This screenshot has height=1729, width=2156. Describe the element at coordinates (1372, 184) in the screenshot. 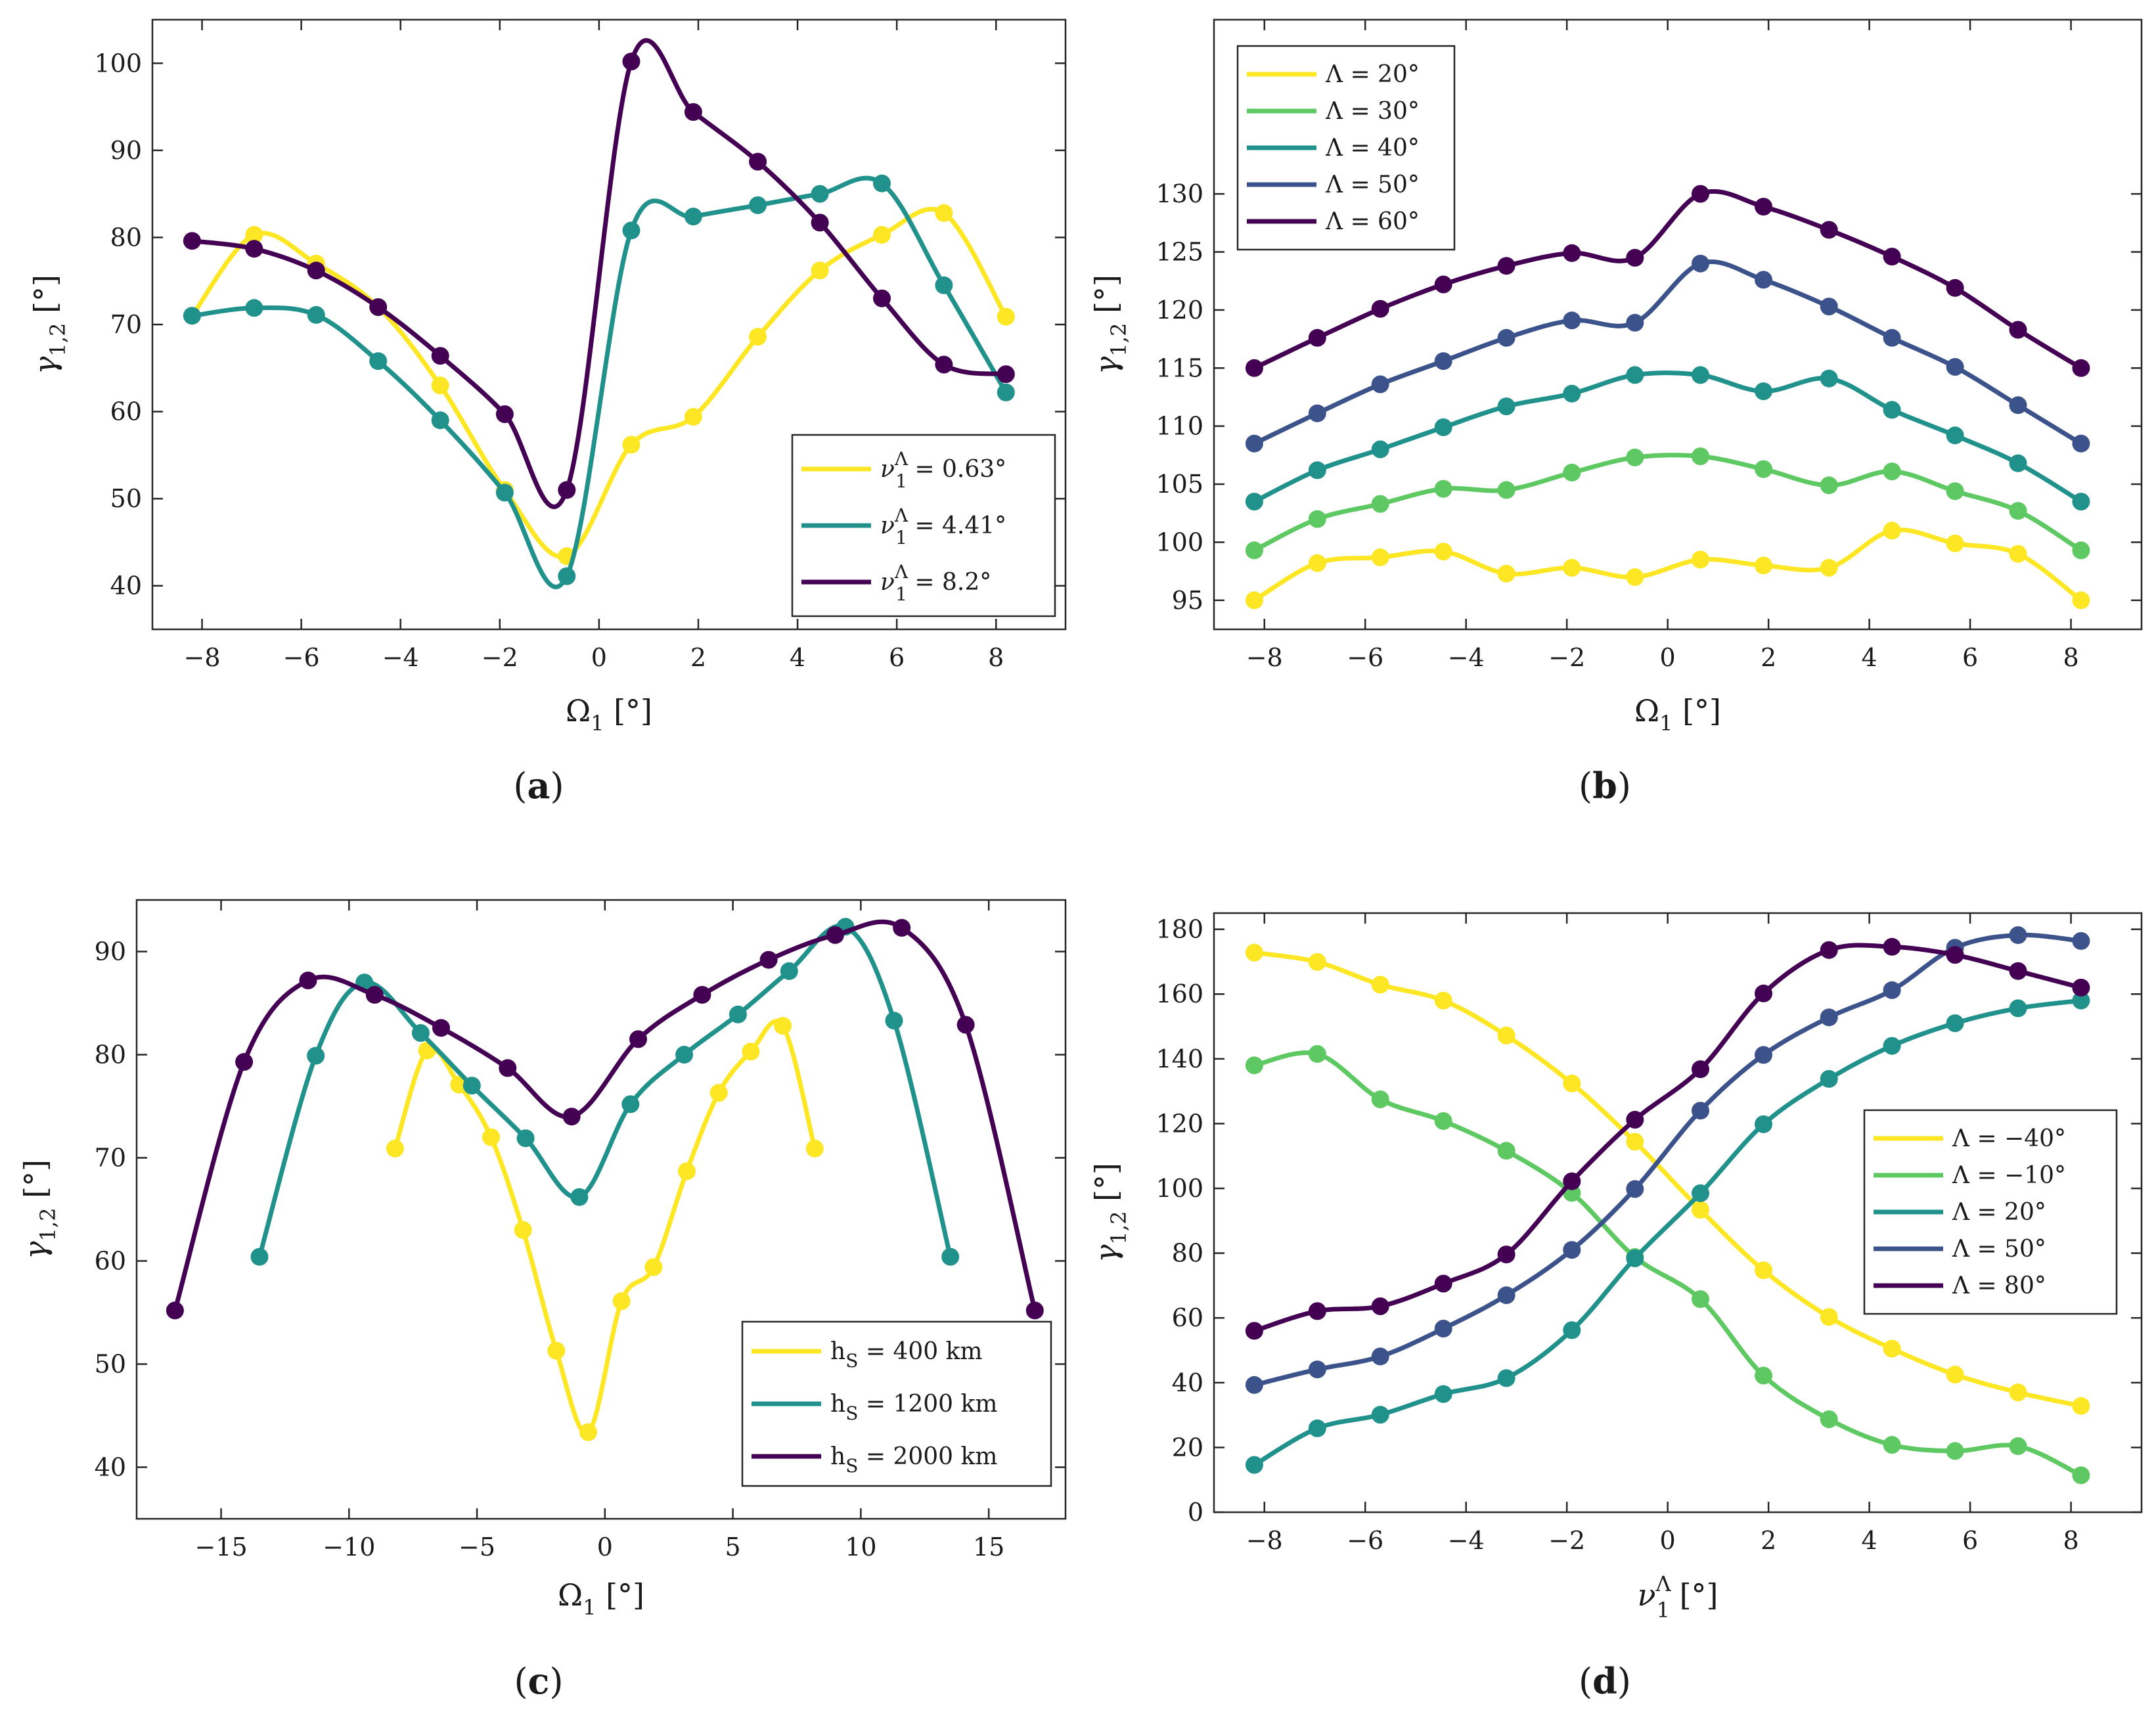

I see `legend-entry: Λ = 50°` at that location.